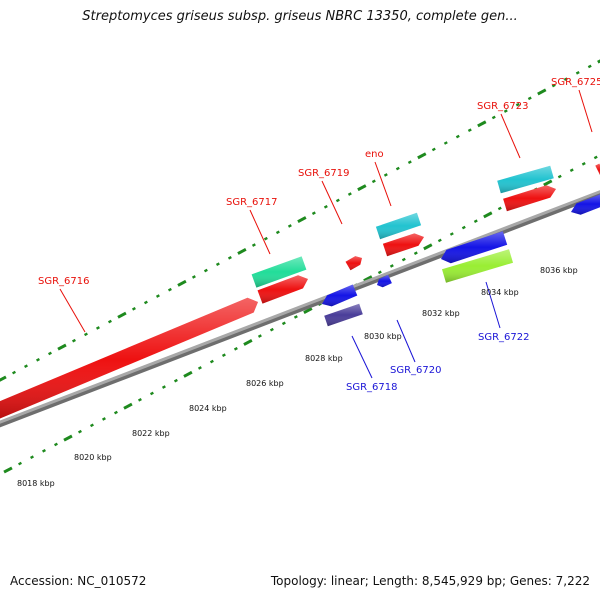  What do you see at coordinates (343, 315) in the screenshot?
I see `gene-sgr-6718-b` at bounding box center [343, 315].